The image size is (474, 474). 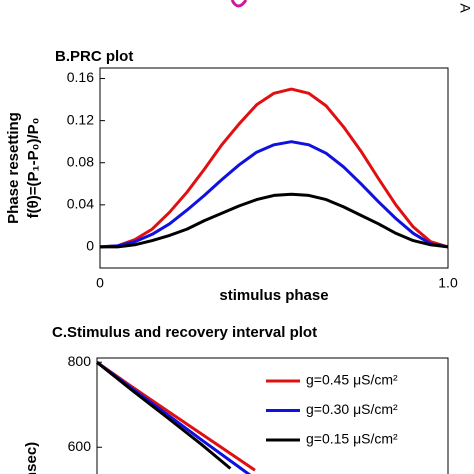 What do you see at coordinates (33, 168) in the screenshot?
I see `y-axis-label: f(θ)=(P₁-P₀)/P₀` at bounding box center [33, 168].